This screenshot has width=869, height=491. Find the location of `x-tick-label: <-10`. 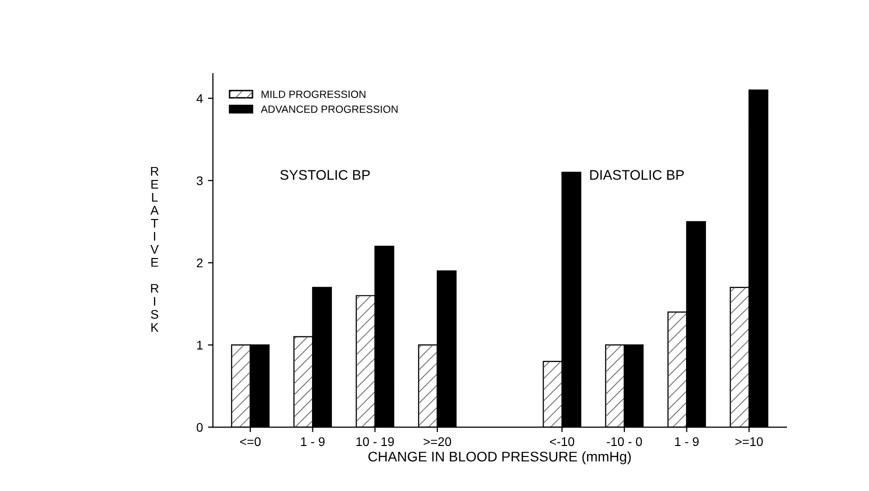

x-tick-label: <-10 is located at coordinates (562, 441).